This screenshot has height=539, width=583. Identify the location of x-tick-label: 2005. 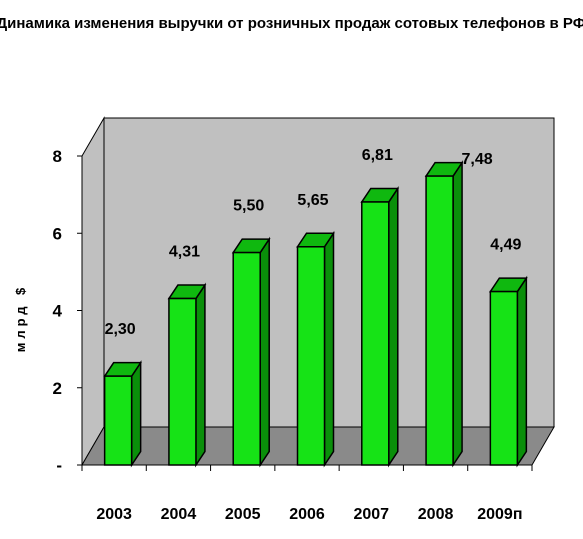
(243, 514).